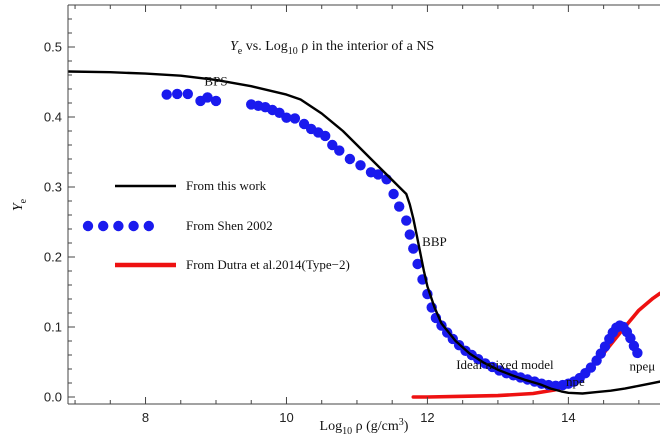  I want to click on x-tick-label: 14, so click(568, 417).